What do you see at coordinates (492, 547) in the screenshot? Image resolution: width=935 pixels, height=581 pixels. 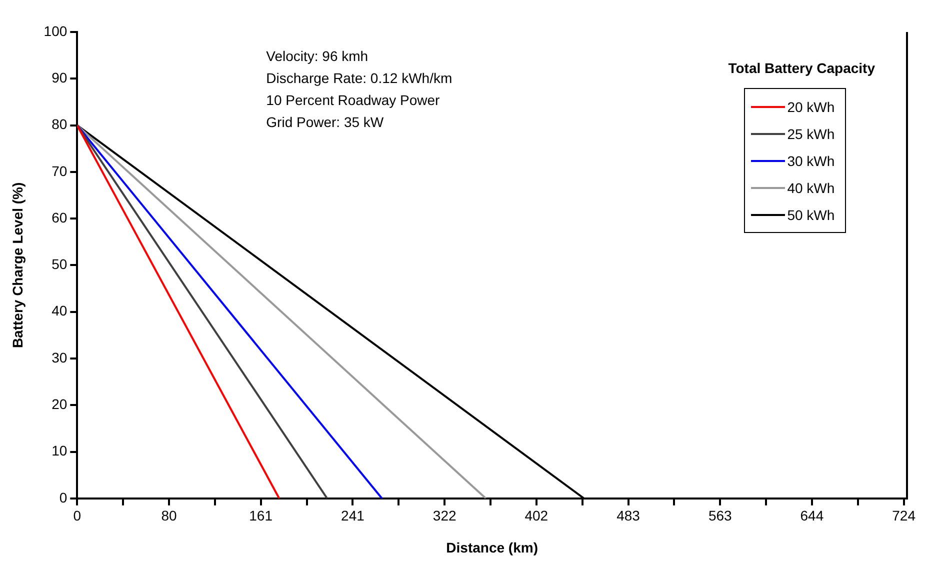 I see `x-axis-title: Distance (km)` at bounding box center [492, 547].